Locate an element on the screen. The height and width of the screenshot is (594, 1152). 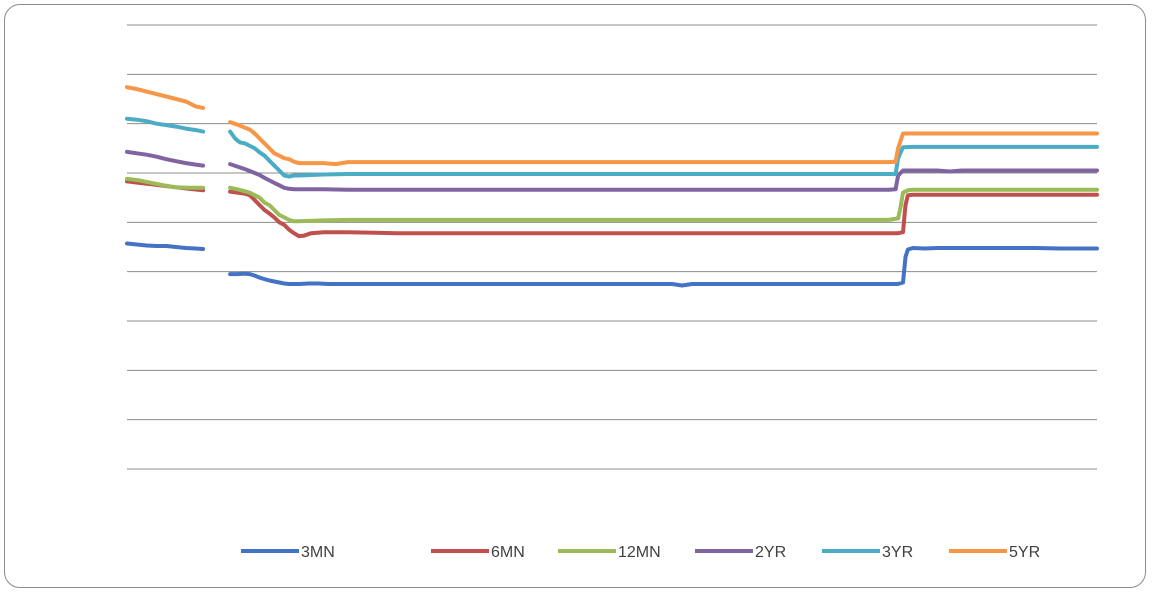
legend-label: 3YR is located at coordinates (897, 552).